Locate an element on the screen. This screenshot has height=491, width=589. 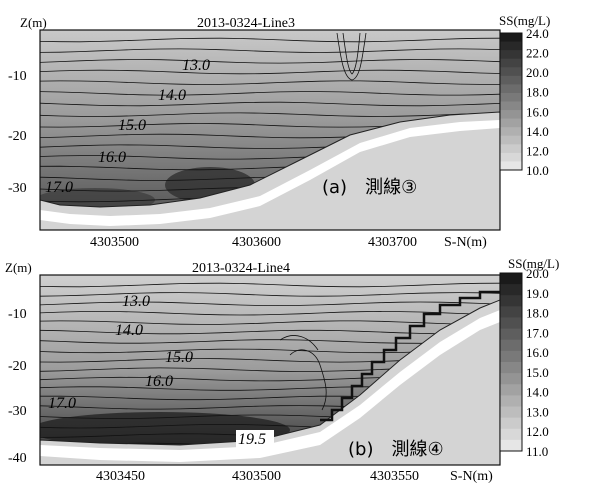
ytick-b-30: -30 is located at coordinates (17, 411).